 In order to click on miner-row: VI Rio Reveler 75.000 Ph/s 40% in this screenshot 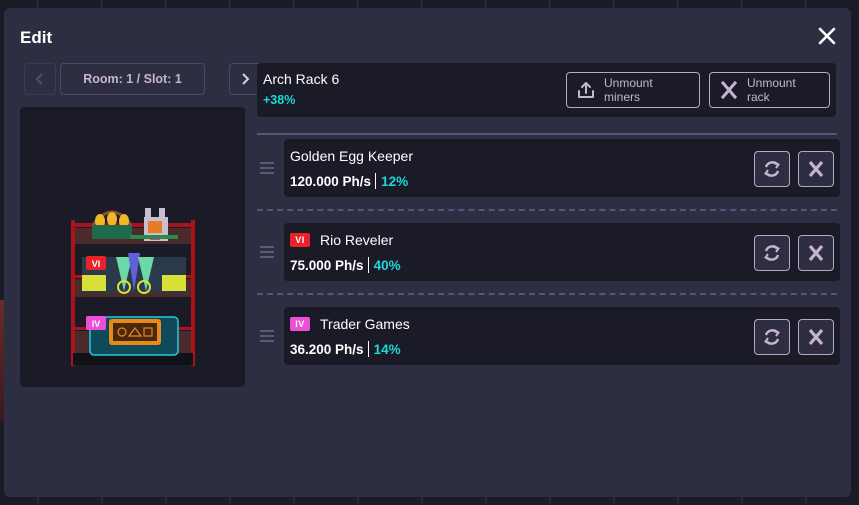, I will do `click(548, 252)`.